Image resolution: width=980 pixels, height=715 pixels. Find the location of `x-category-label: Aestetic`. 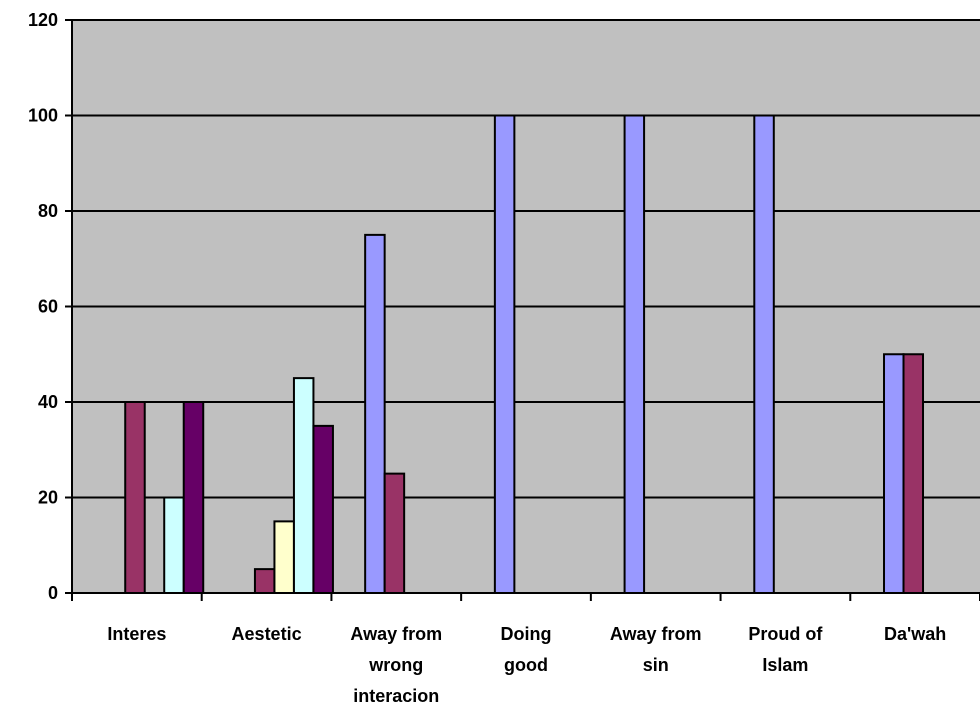

x-category-label: Aestetic is located at coordinates (267, 634).